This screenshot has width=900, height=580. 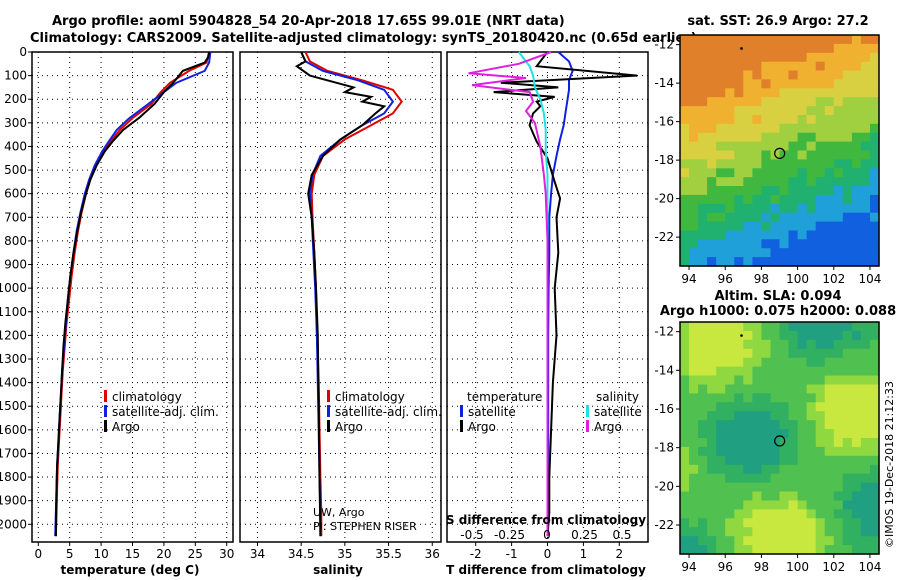 I want to click on map-lon-tick-label: 98, so click(x=761, y=279).